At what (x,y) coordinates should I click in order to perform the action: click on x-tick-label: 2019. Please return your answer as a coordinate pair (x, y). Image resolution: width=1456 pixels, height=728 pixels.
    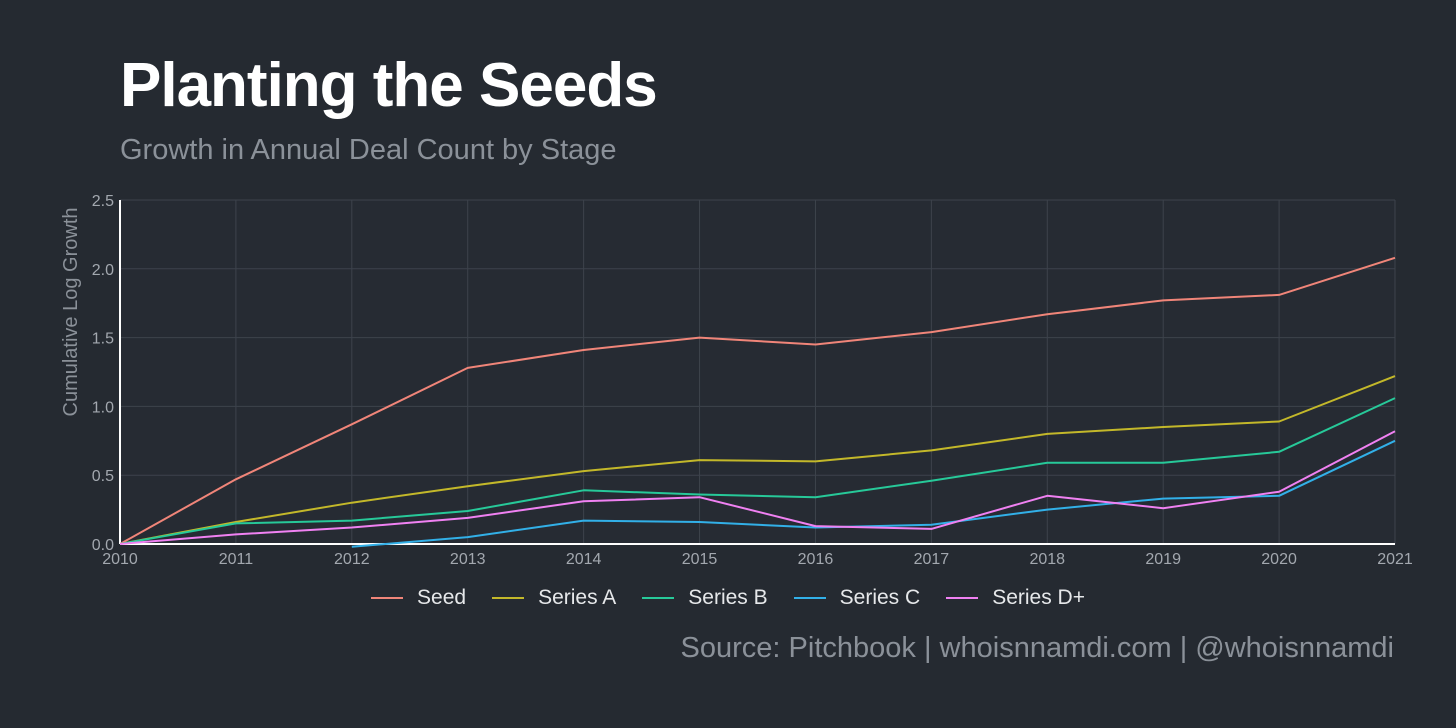
    Looking at the image, I should click on (1163, 559).